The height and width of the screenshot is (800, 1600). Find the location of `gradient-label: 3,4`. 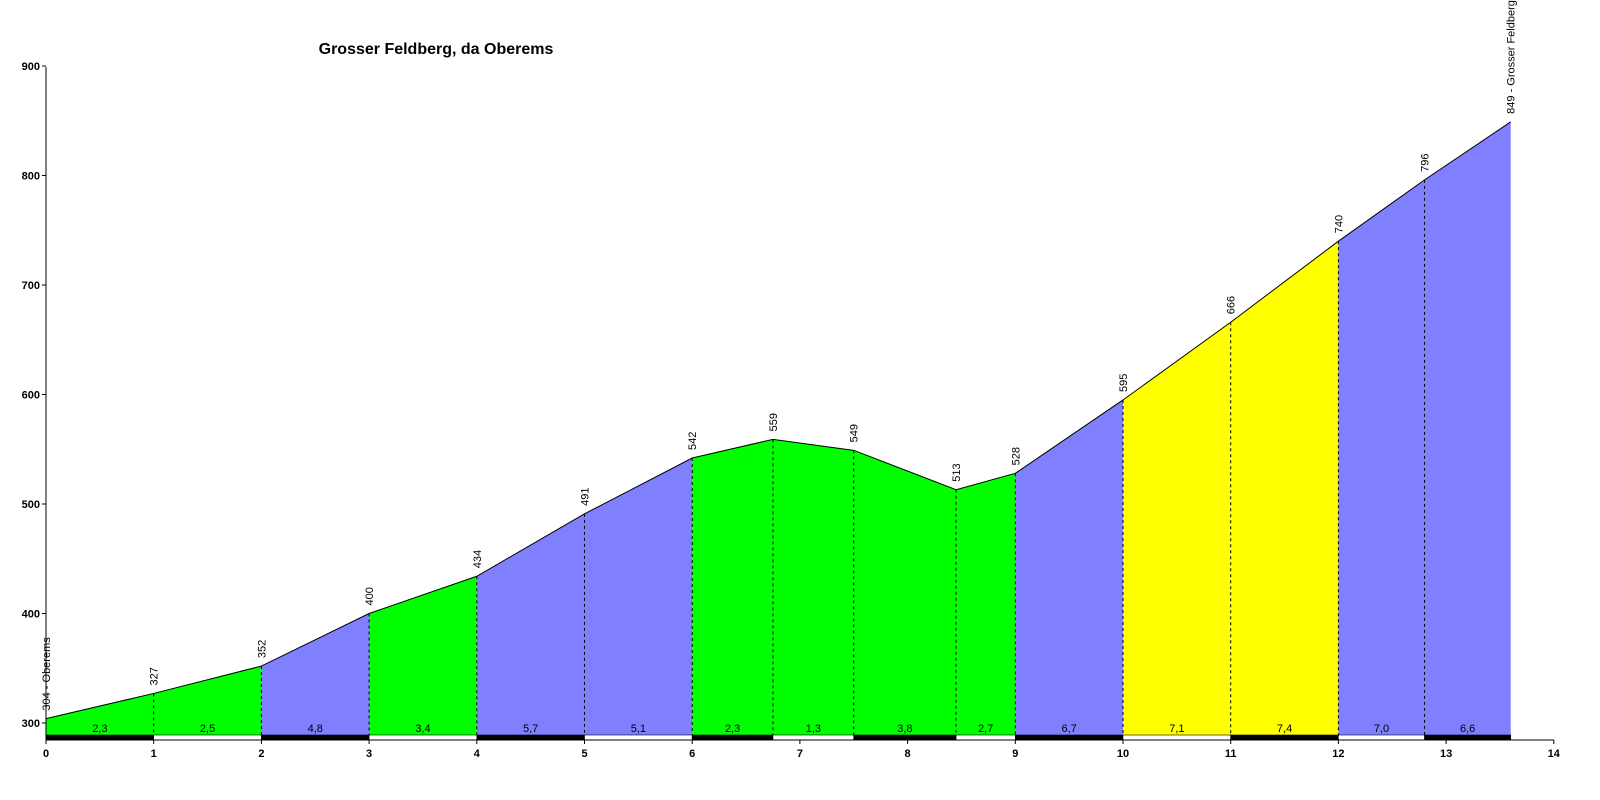

gradient-label: 3,4 is located at coordinates (422, 729).